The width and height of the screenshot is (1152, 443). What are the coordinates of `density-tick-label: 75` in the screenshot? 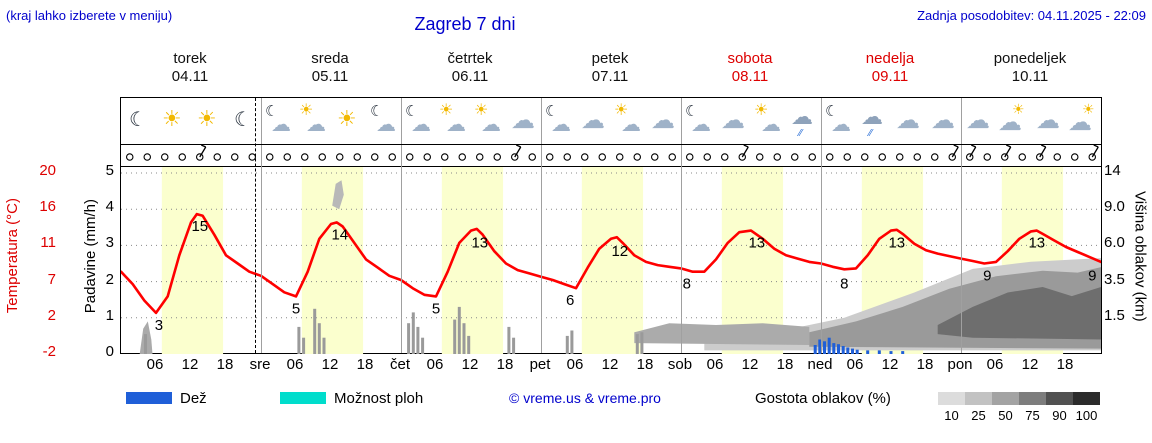 It's located at (1032, 415).